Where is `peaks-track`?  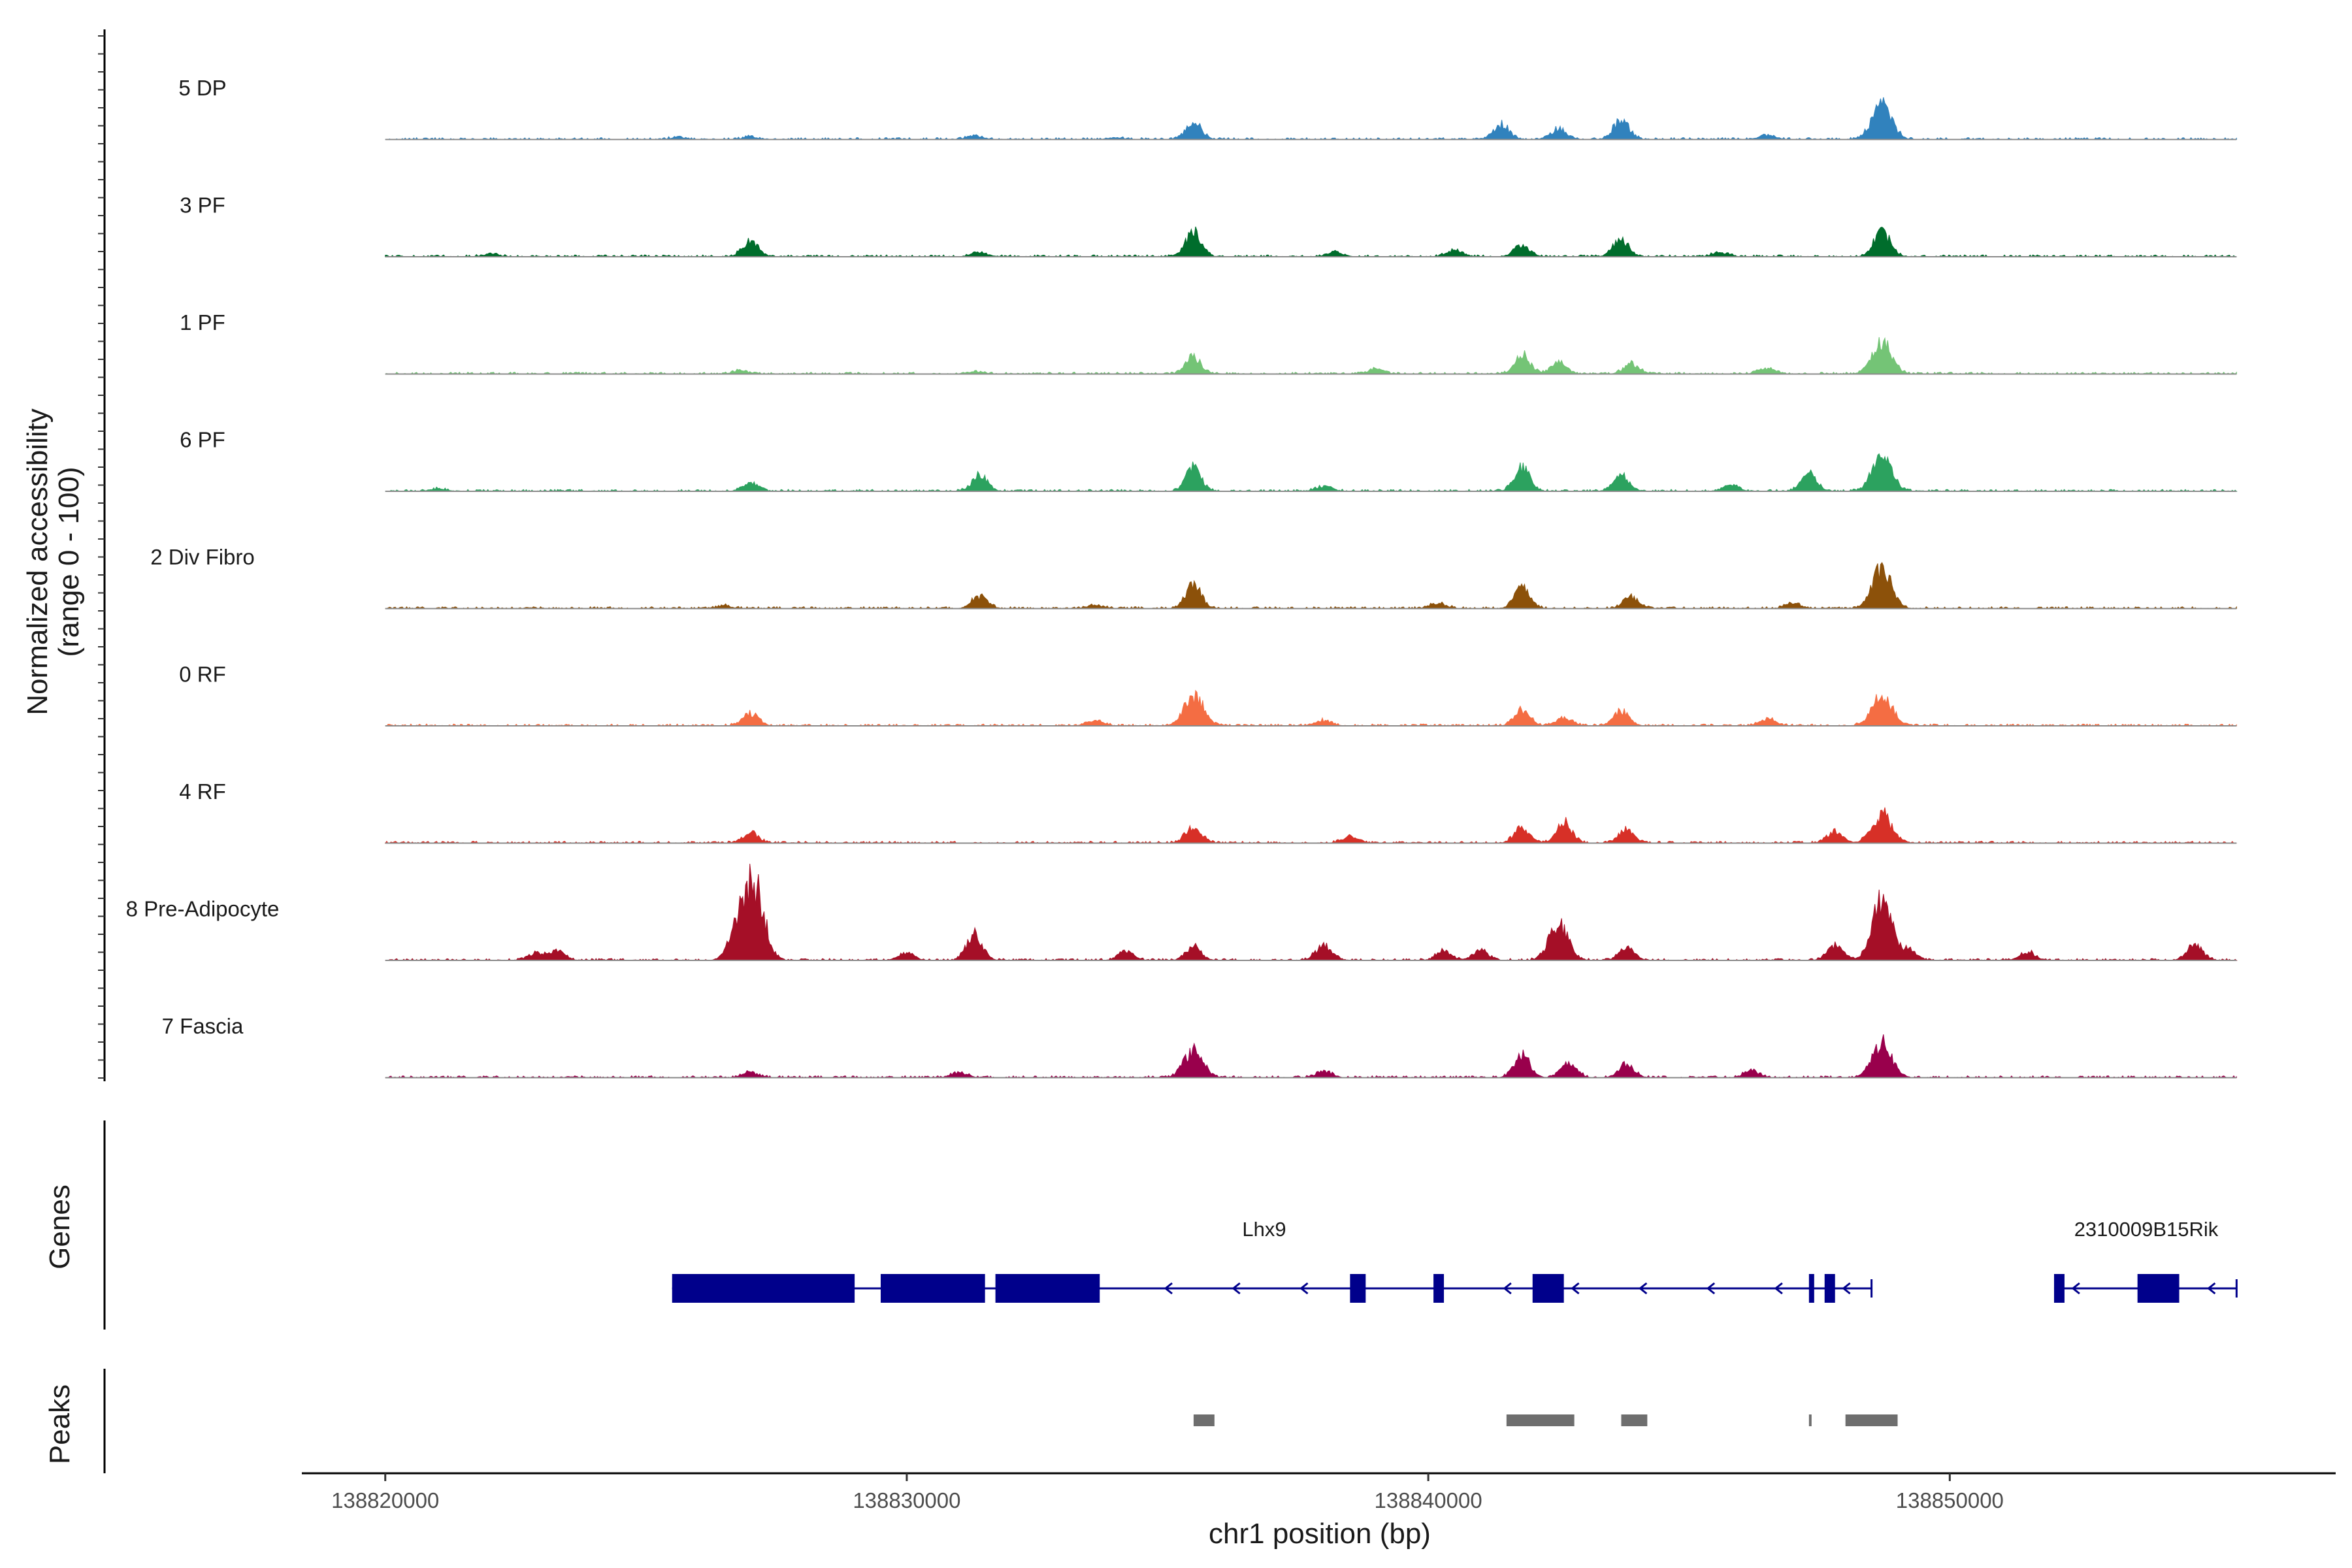
peaks-track is located at coordinates (1545, 1420).